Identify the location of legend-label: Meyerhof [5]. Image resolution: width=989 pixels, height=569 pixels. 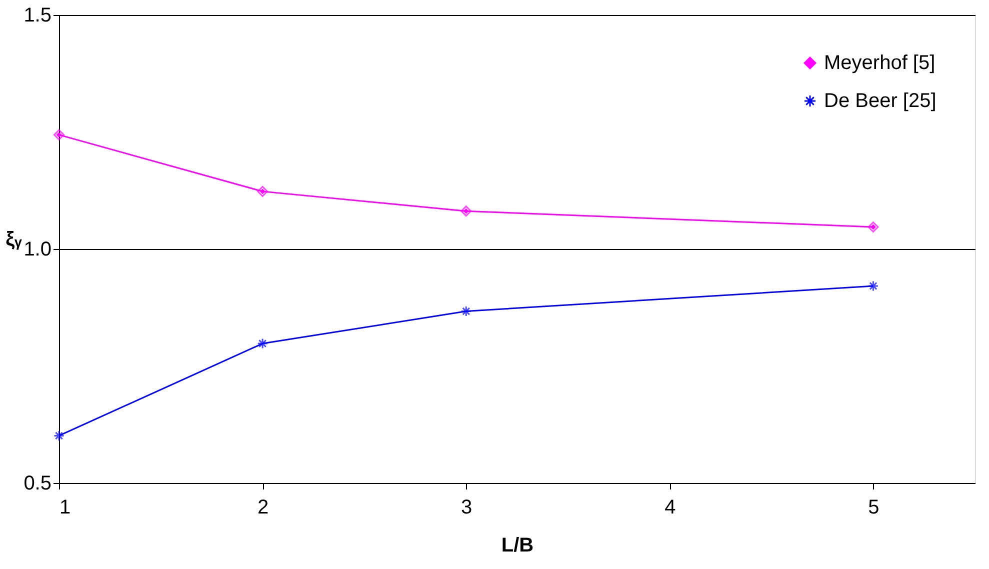
(880, 63).